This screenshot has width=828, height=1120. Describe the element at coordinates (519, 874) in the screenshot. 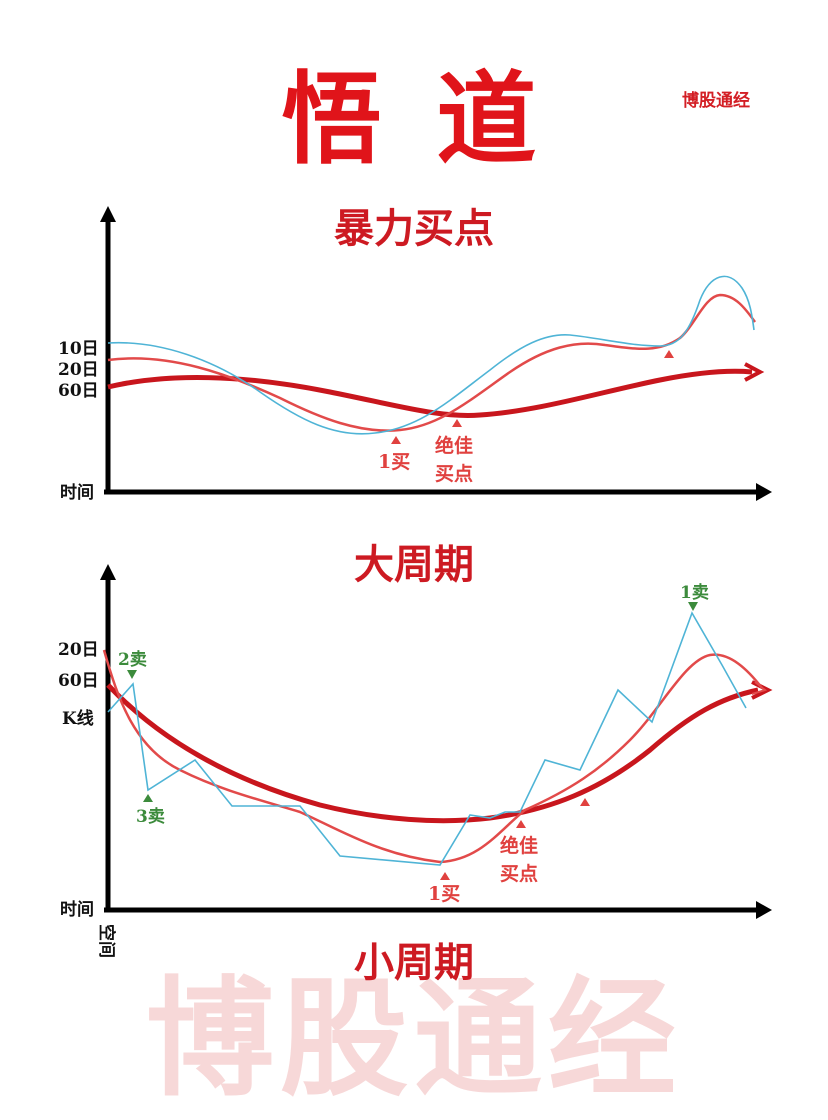

I see `bottom-best-buy-label-2: 买点` at that location.